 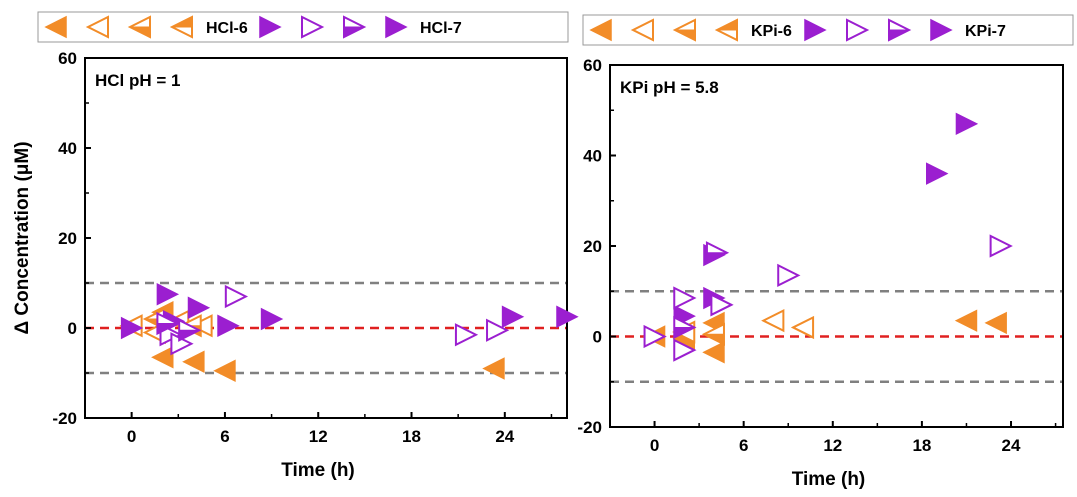 What do you see at coordinates (828, 30) in the screenshot?
I see `legend: KPi-6 KPi-7` at bounding box center [828, 30].